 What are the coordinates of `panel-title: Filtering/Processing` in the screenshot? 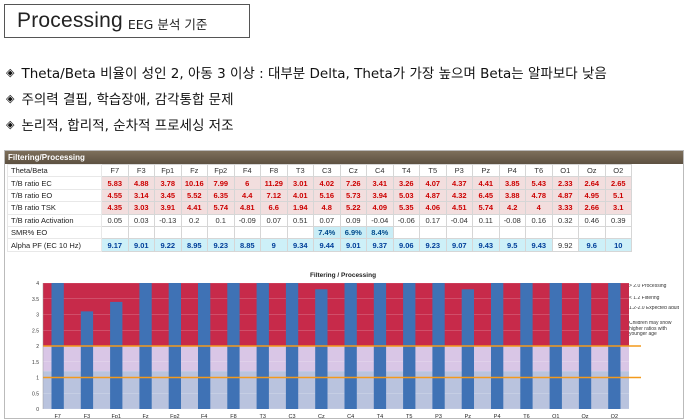 It's located at (344, 157).